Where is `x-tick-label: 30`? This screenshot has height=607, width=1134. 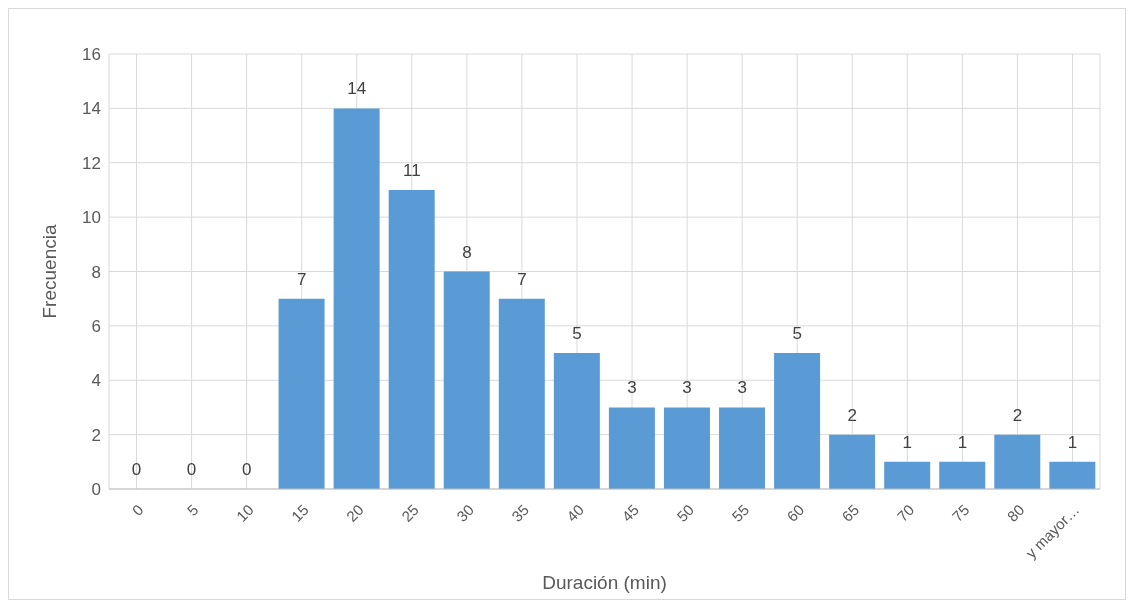 x-tick-label: 30 is located at coordinates (465, 513).